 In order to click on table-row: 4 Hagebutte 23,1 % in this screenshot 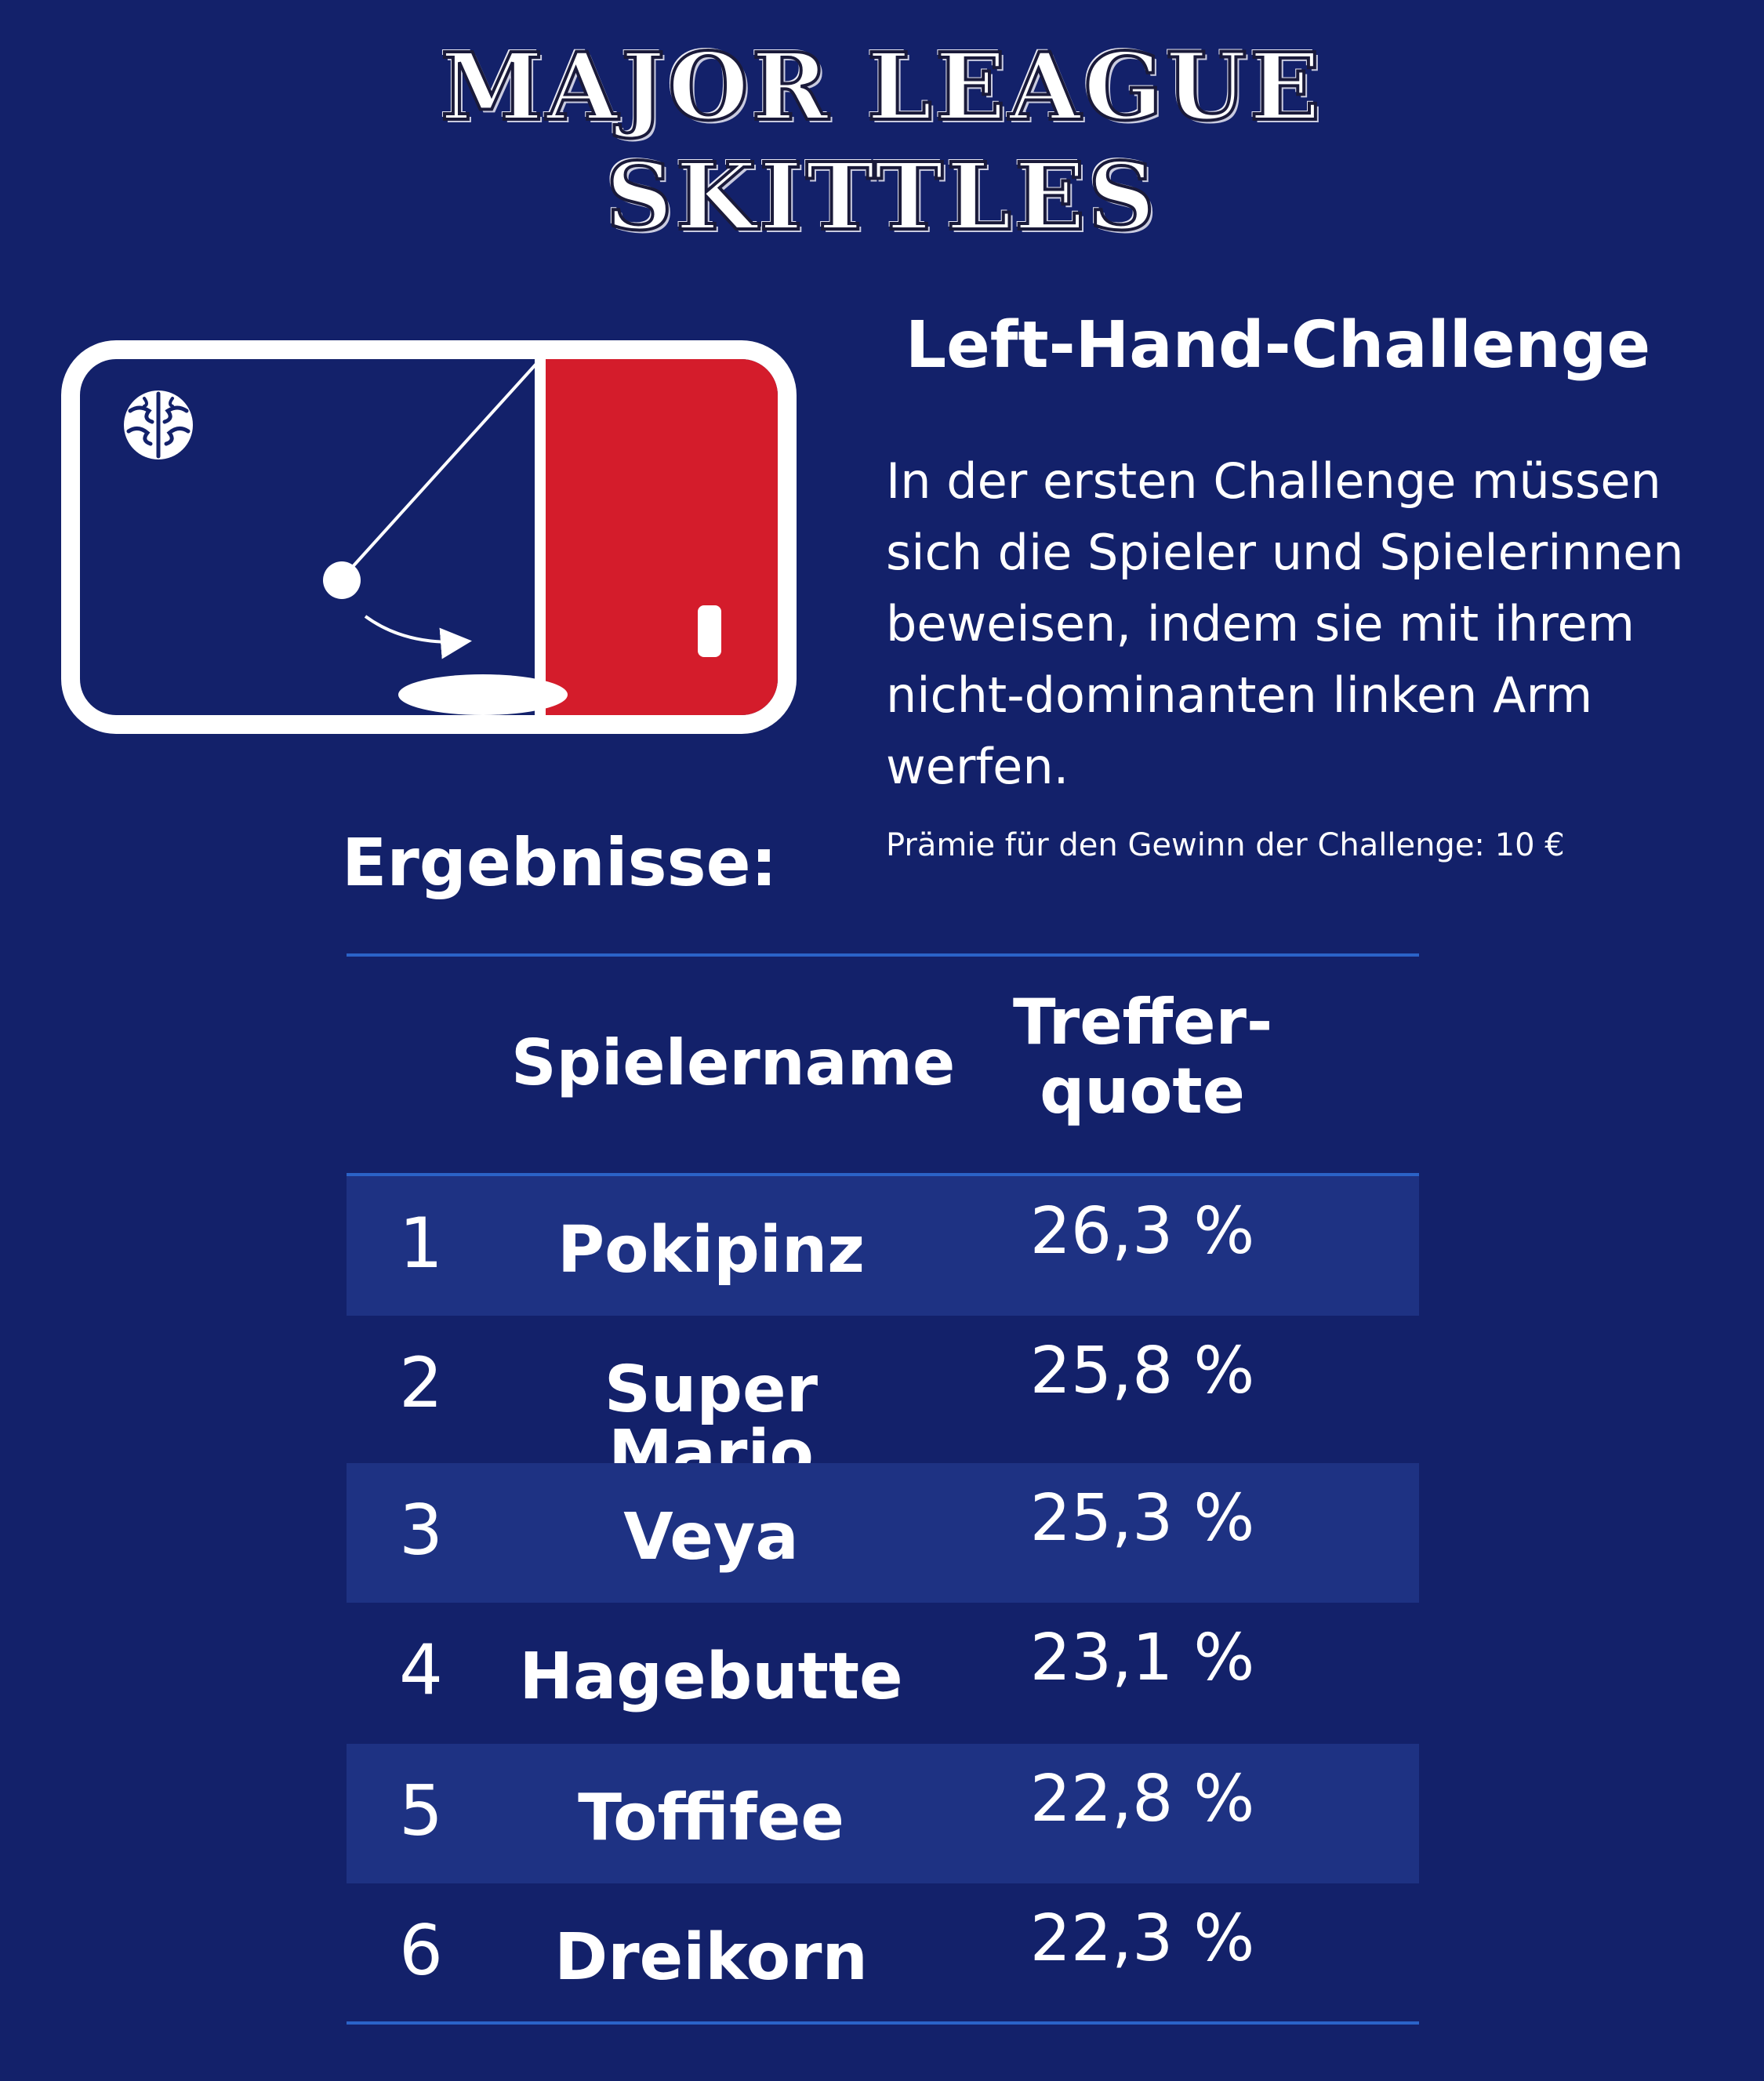, I will do `click(883, 1672)`.